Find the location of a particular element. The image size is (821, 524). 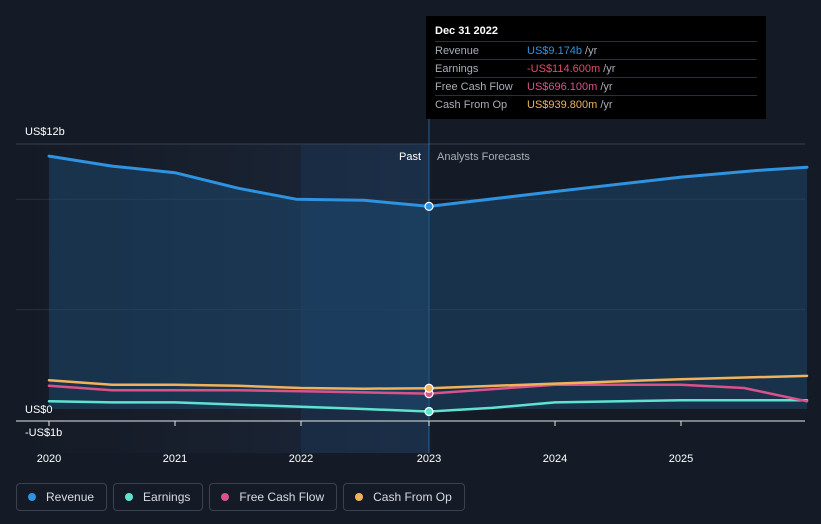

tooltip-row: Free Cash Flow US$696.100m/yr is located at coordinates (596, 86).